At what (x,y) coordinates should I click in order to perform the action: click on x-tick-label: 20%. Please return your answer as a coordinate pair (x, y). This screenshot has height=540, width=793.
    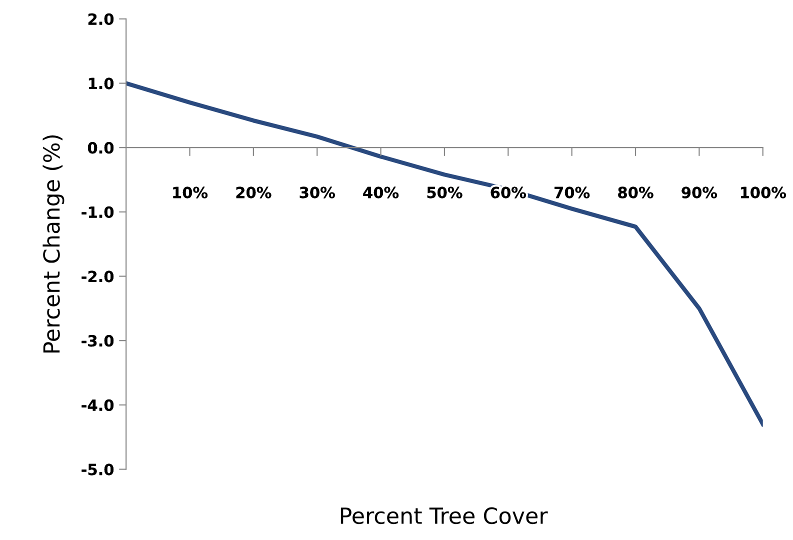
    Looking at the image, I should click on (254, 192).